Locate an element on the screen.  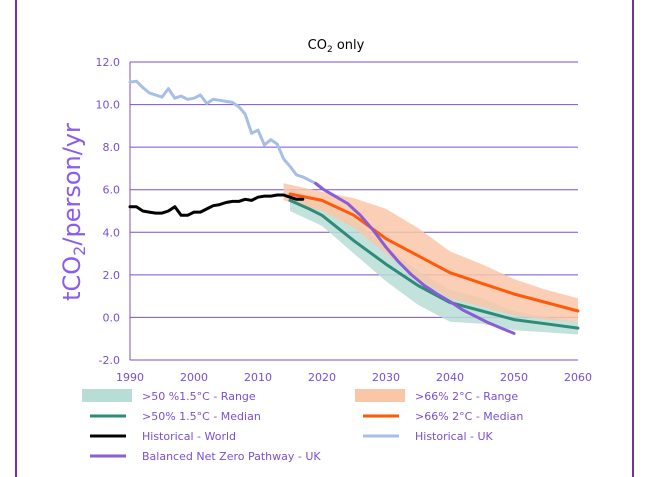
legend-label-world: Historical - World is located at coordinates (189, 436).